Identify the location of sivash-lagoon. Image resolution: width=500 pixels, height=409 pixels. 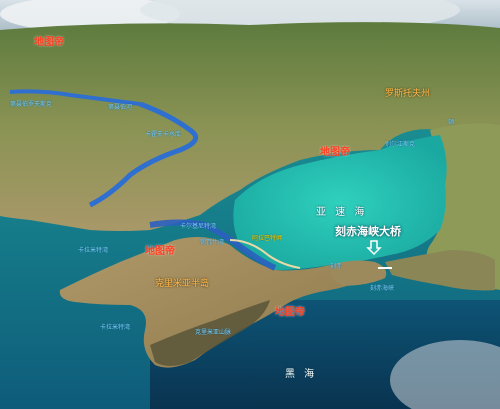
(213, 245).